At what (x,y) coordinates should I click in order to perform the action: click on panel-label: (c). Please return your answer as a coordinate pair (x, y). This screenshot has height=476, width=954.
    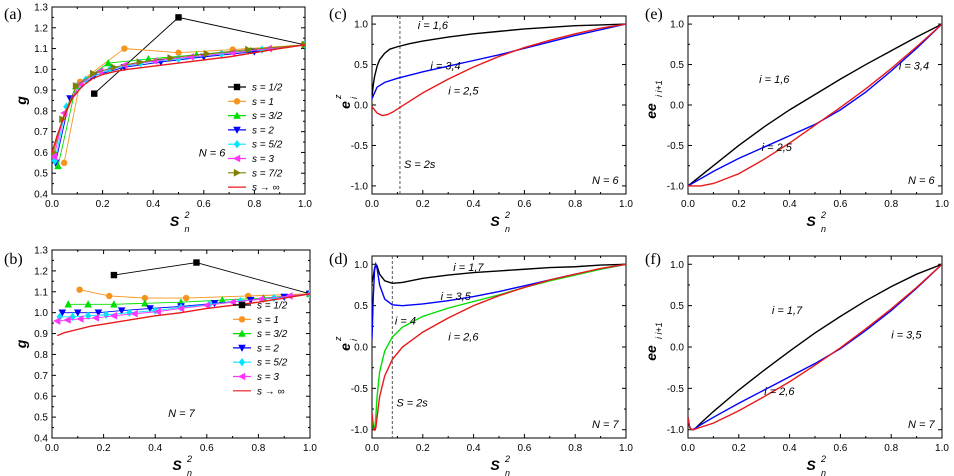
    Looking at the image, I should click on (338, 14).